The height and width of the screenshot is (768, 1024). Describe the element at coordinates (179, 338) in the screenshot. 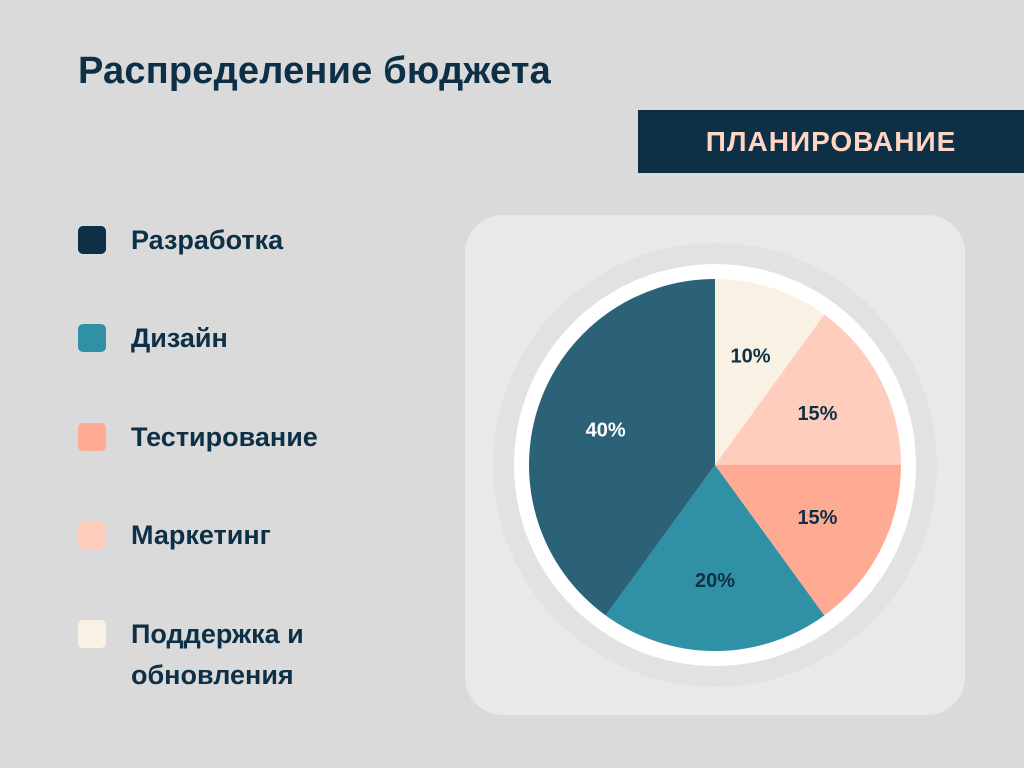

I see `legend-label: Дизайн` at that location.